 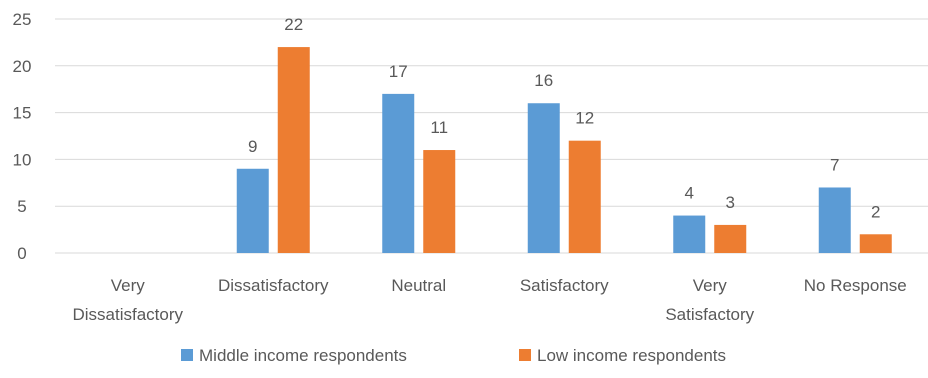 What do you see at coordinates (293, 24) in the screenshot?
I see `data-label: 22` at bounding box center [293, 24].